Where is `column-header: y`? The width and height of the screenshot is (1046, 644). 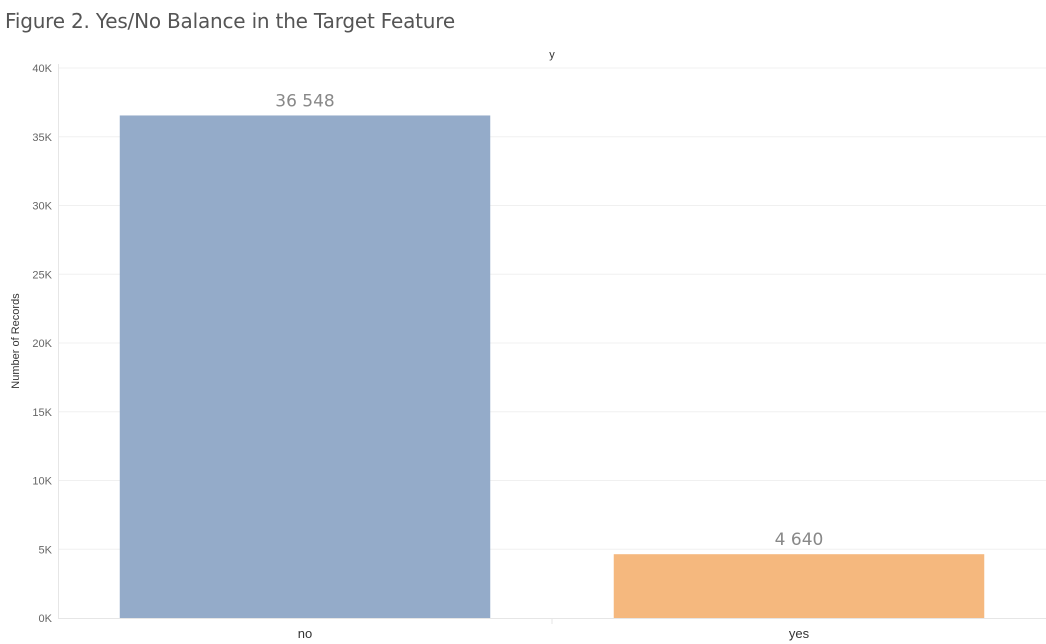
column-header: y is located at coordinates (552, 55).